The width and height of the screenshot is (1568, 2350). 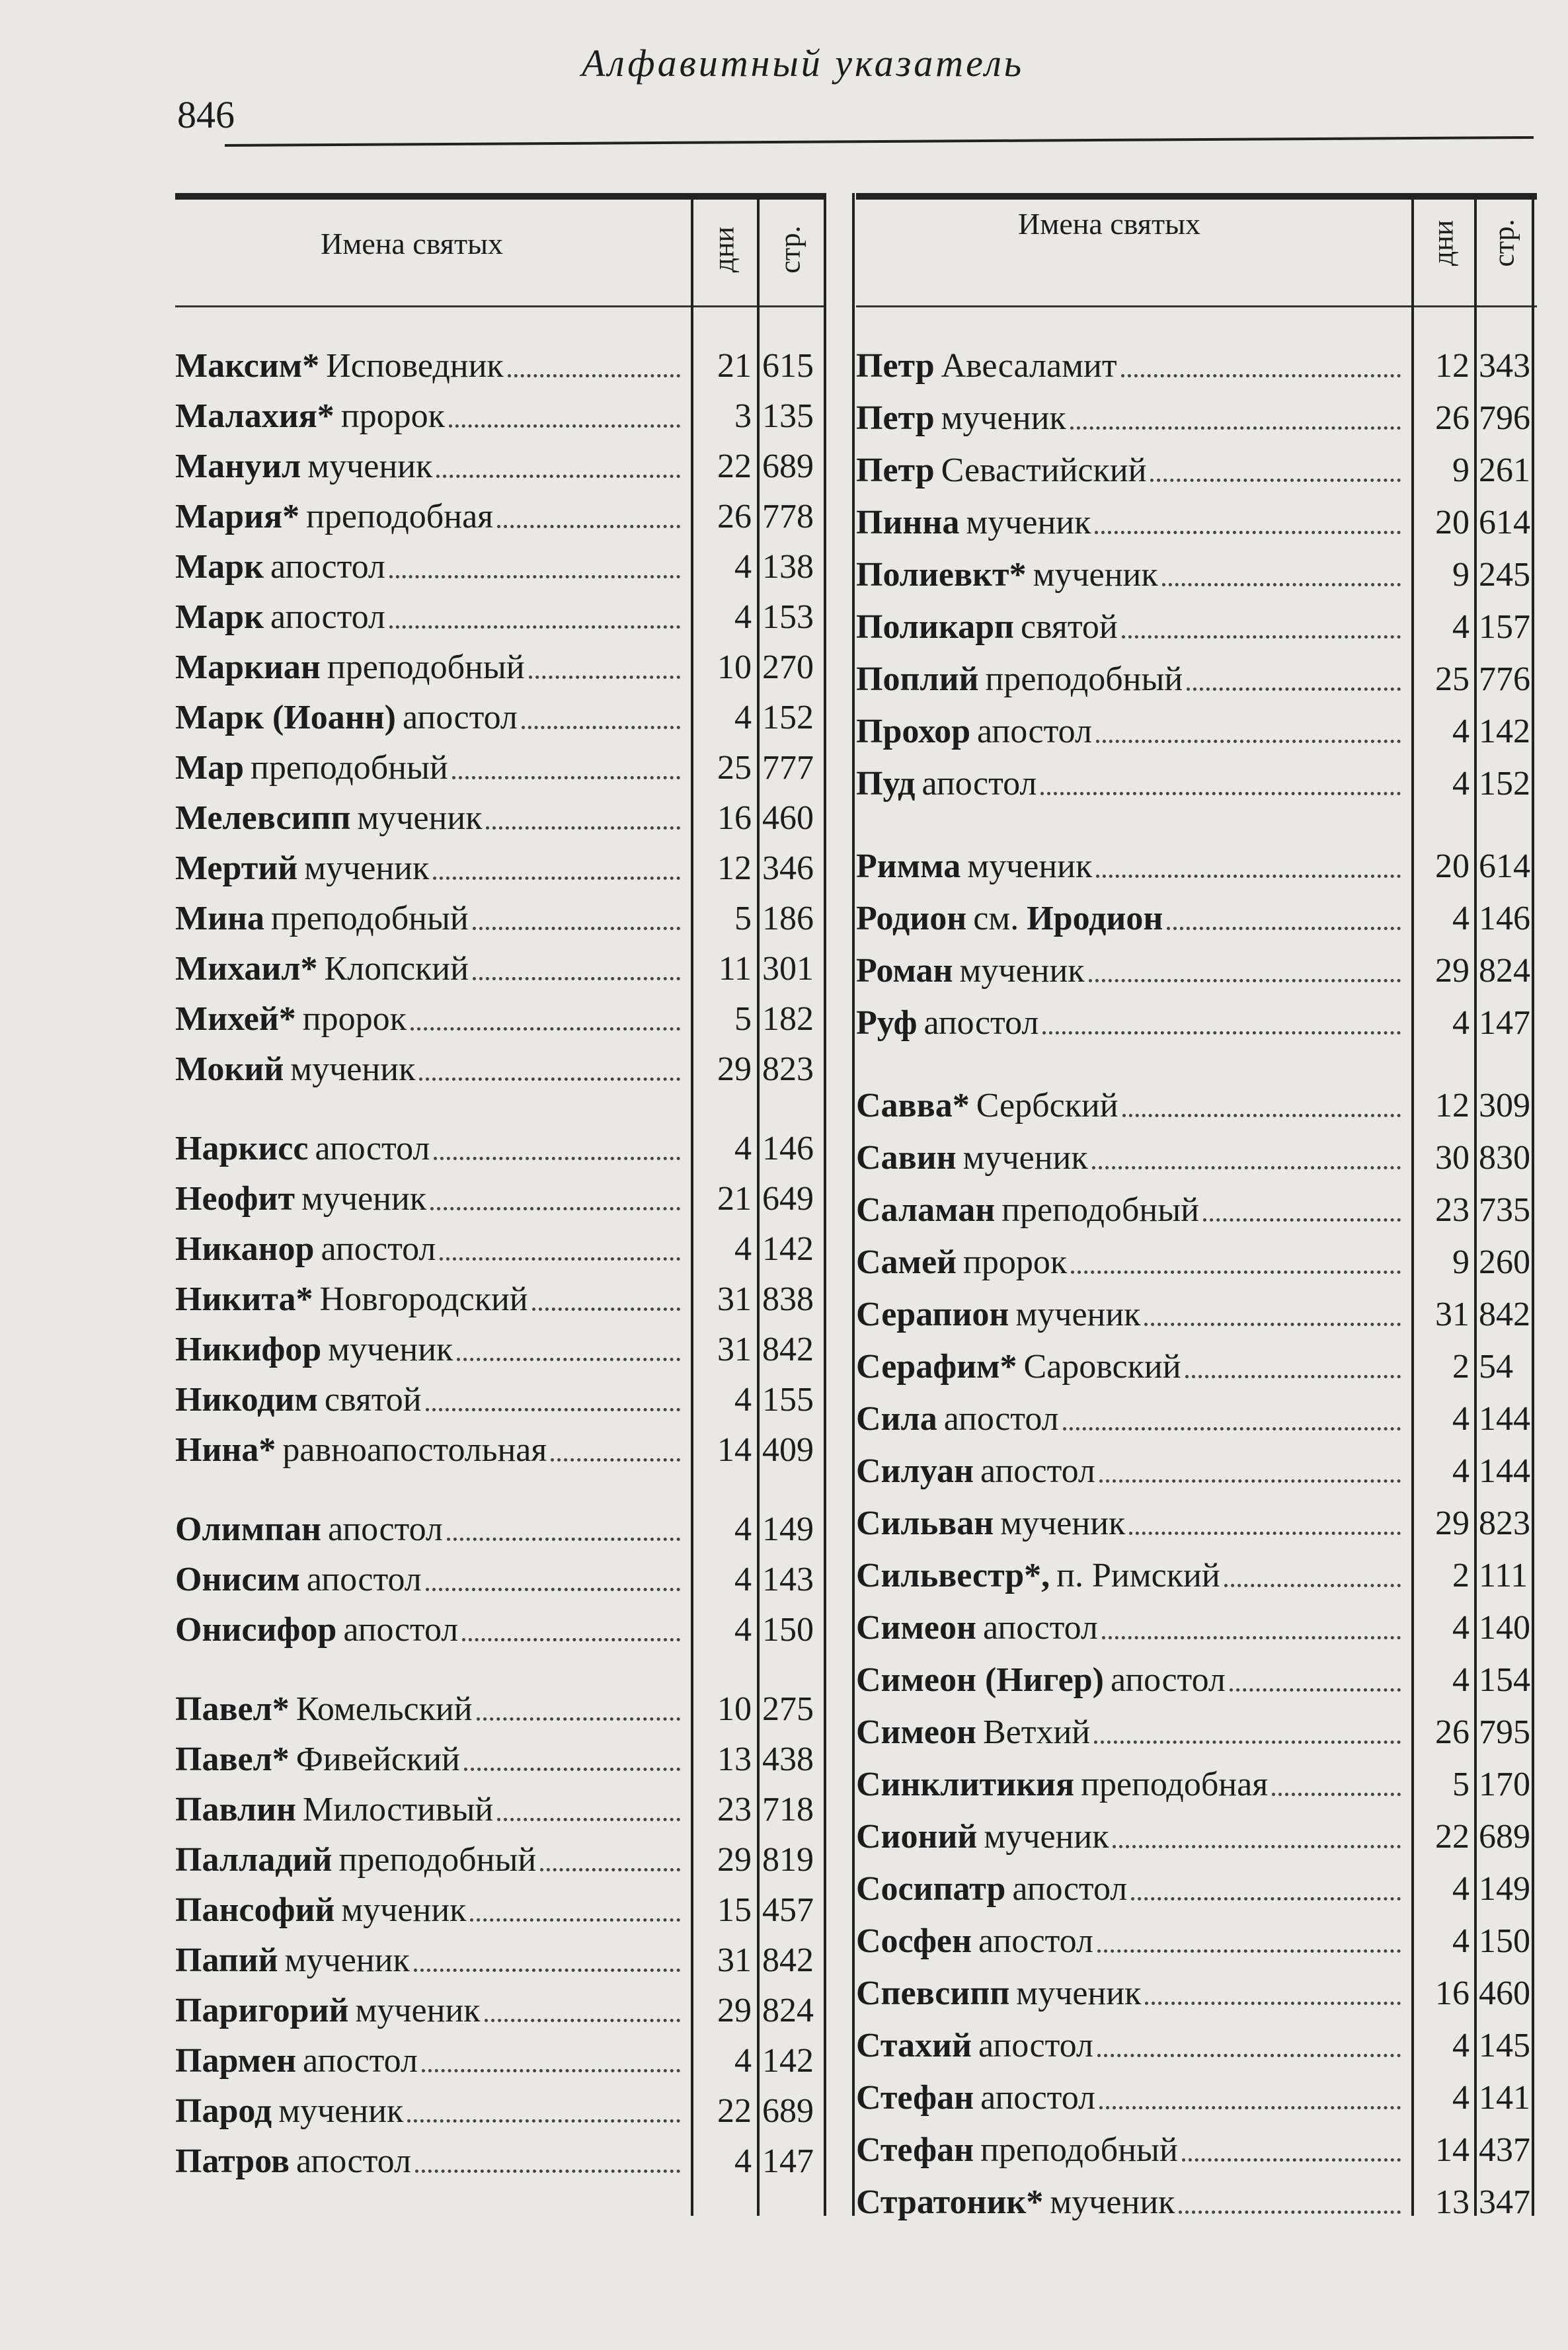 I want to click on entry-page: 155, so click(x=788, y=1400).